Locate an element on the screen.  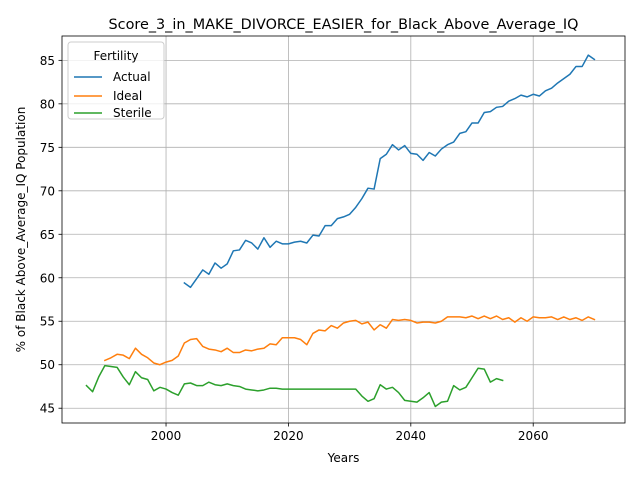
legend-title: Fertility is located at coordinates (115, 56).